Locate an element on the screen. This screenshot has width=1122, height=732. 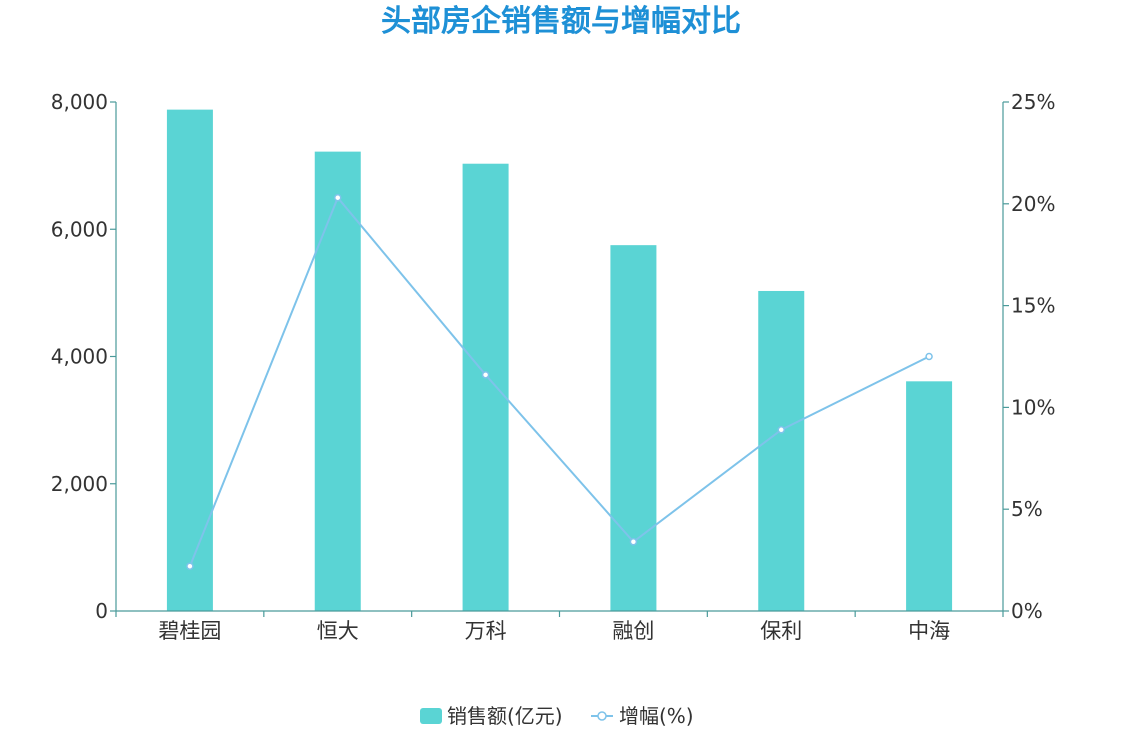
line-point-万科 is located at coordinates (485, 375).